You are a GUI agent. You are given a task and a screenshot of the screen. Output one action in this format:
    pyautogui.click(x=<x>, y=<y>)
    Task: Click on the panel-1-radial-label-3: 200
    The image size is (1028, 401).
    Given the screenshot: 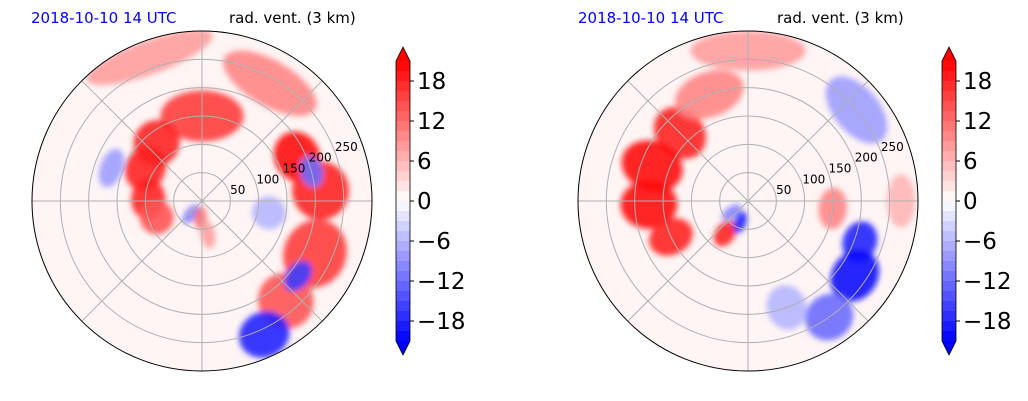 What is the action you would take?
    pyautogui.click(x=866, y=158)
    